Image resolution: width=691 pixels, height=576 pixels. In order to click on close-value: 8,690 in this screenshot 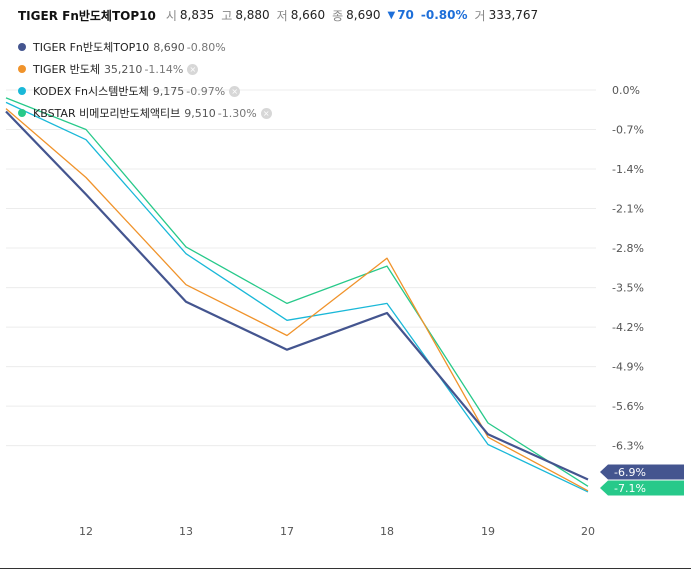, I will do `click(363, 15)`.